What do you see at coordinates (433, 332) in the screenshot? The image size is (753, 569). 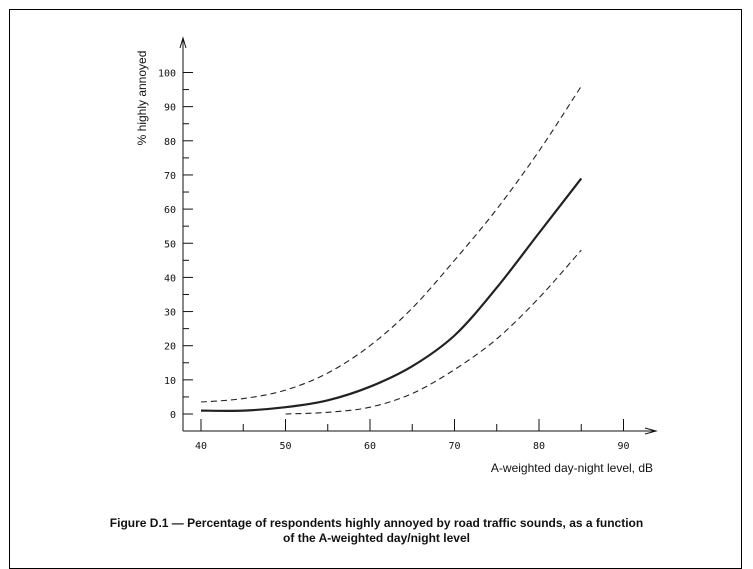 I see `lower-bound-curve` at bounding box center [433, 332].